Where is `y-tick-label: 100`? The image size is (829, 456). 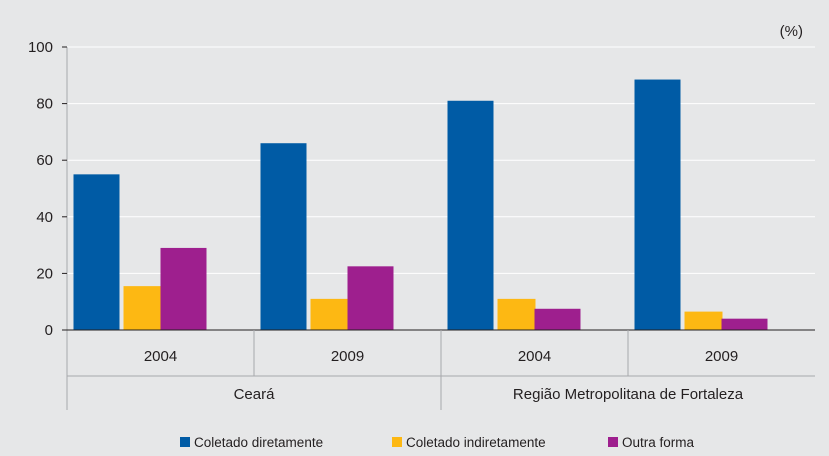
y-tick-label: 100 is located at coordinates (40, 47).